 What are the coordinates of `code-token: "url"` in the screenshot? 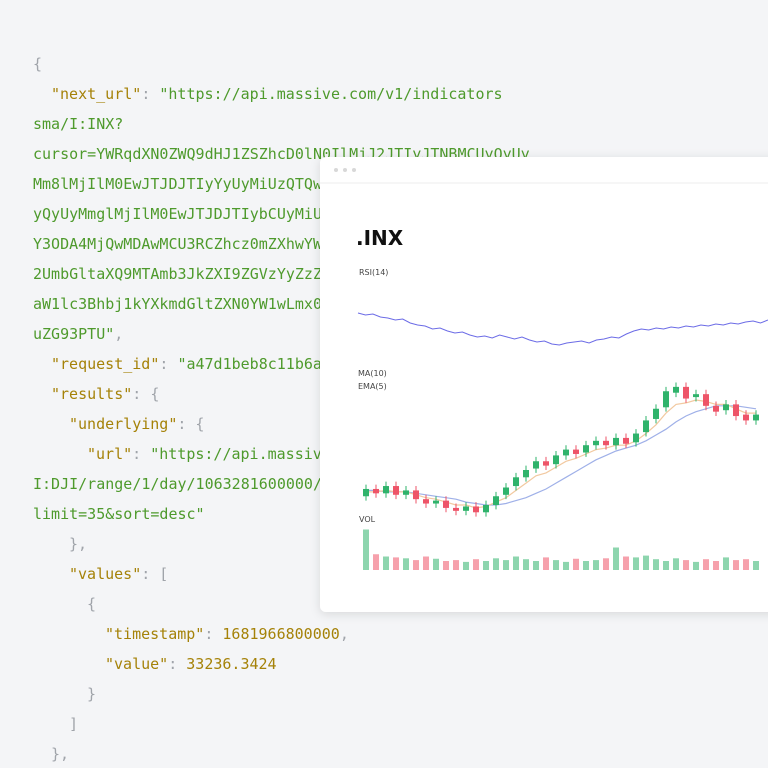 It's located at (109, 454).